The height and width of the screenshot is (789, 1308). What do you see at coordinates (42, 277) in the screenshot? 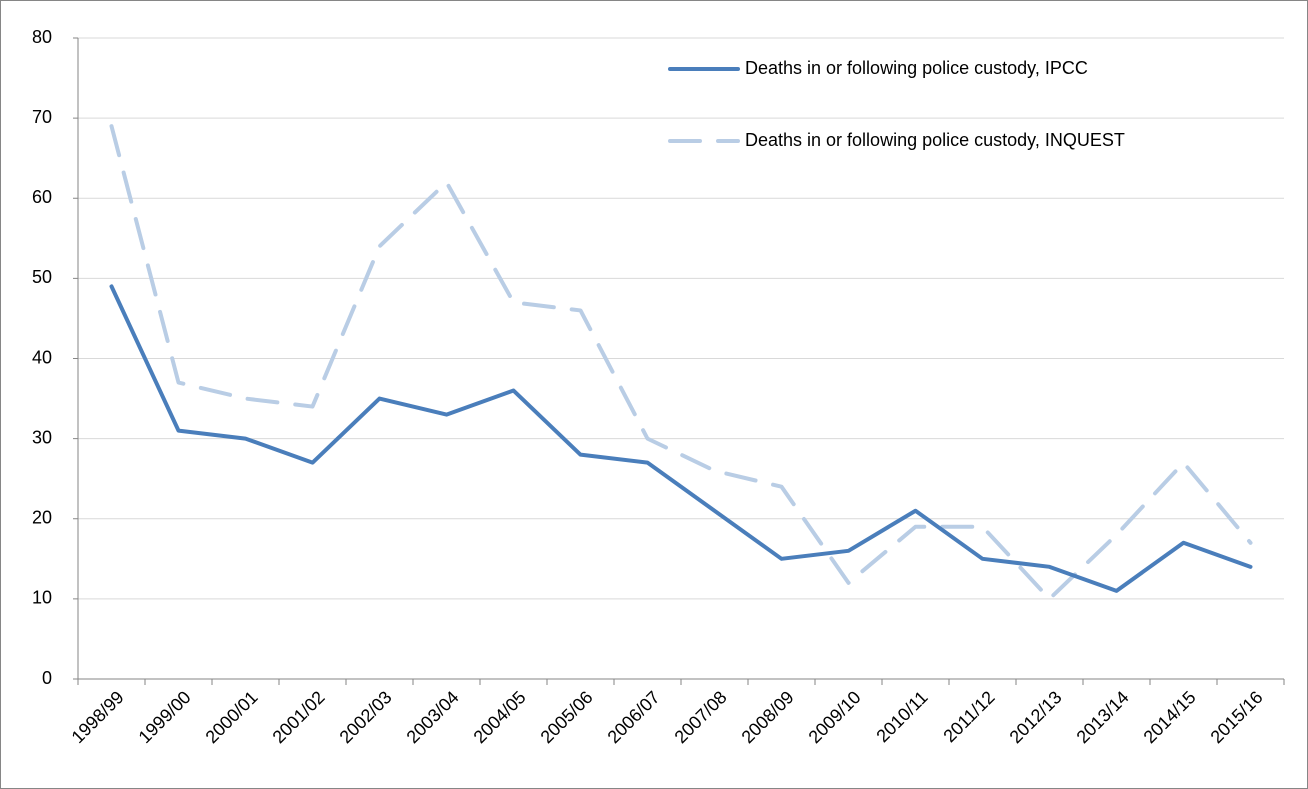
I see `y-tick-label: 50` at bounding box center [42, 277].